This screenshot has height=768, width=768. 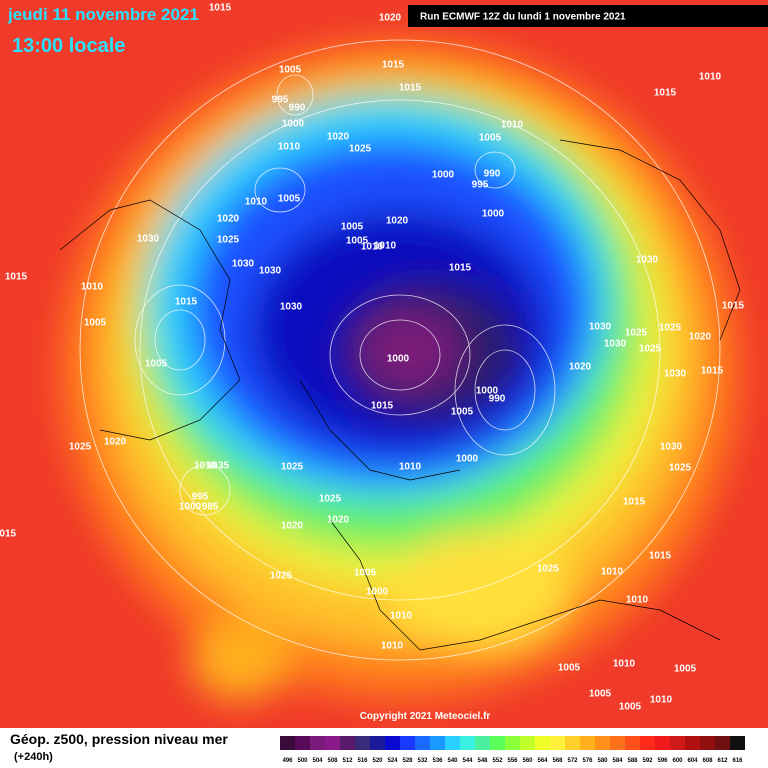 What do you see at coordinates (482, 761) in the screenshot?
I see `scale-label: 548` at bounding box center [482, 761].